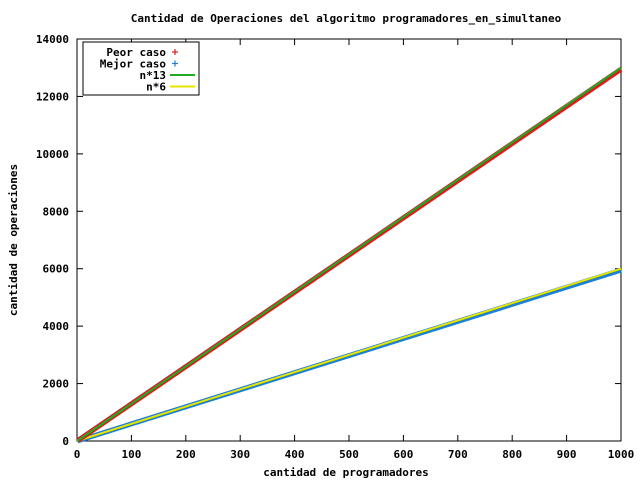 This screenshot has width=640, height=480. Describe the element at coordinates (56, 326) in the screenshot. I see `y-tick-label: 4000` at that location.